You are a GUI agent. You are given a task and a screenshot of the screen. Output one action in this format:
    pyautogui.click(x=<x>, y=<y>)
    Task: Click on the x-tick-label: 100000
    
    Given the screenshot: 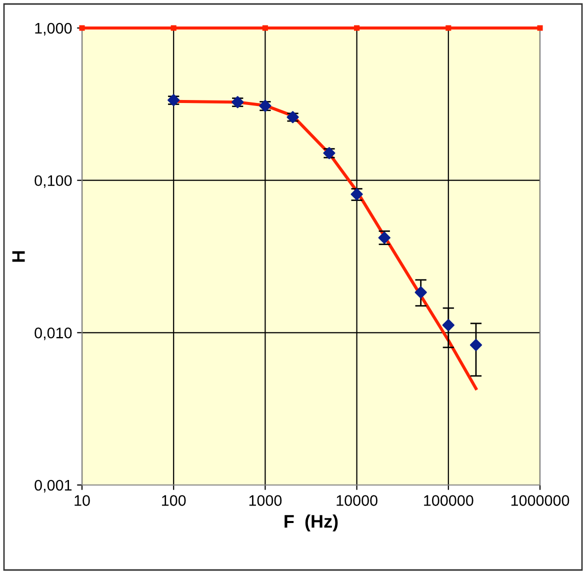 What is the action you would take?
    pyautogui.click(x=449, y=500)
    